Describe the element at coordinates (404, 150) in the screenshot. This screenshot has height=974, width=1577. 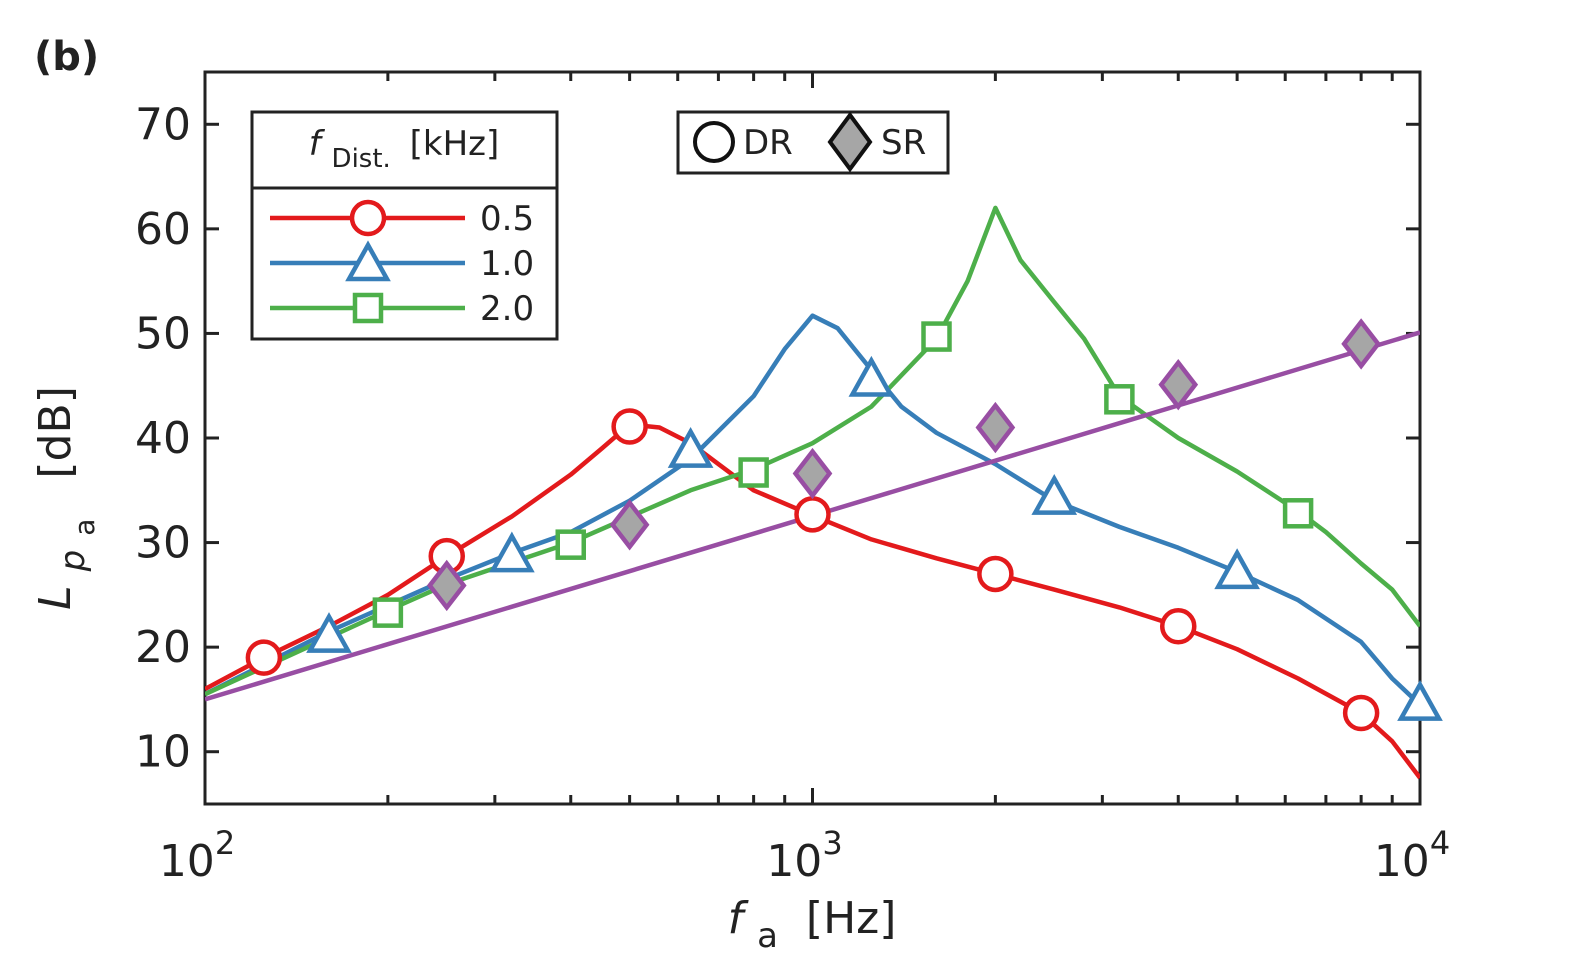
I see `legend-title: f Dist. [kHz]` at that location.